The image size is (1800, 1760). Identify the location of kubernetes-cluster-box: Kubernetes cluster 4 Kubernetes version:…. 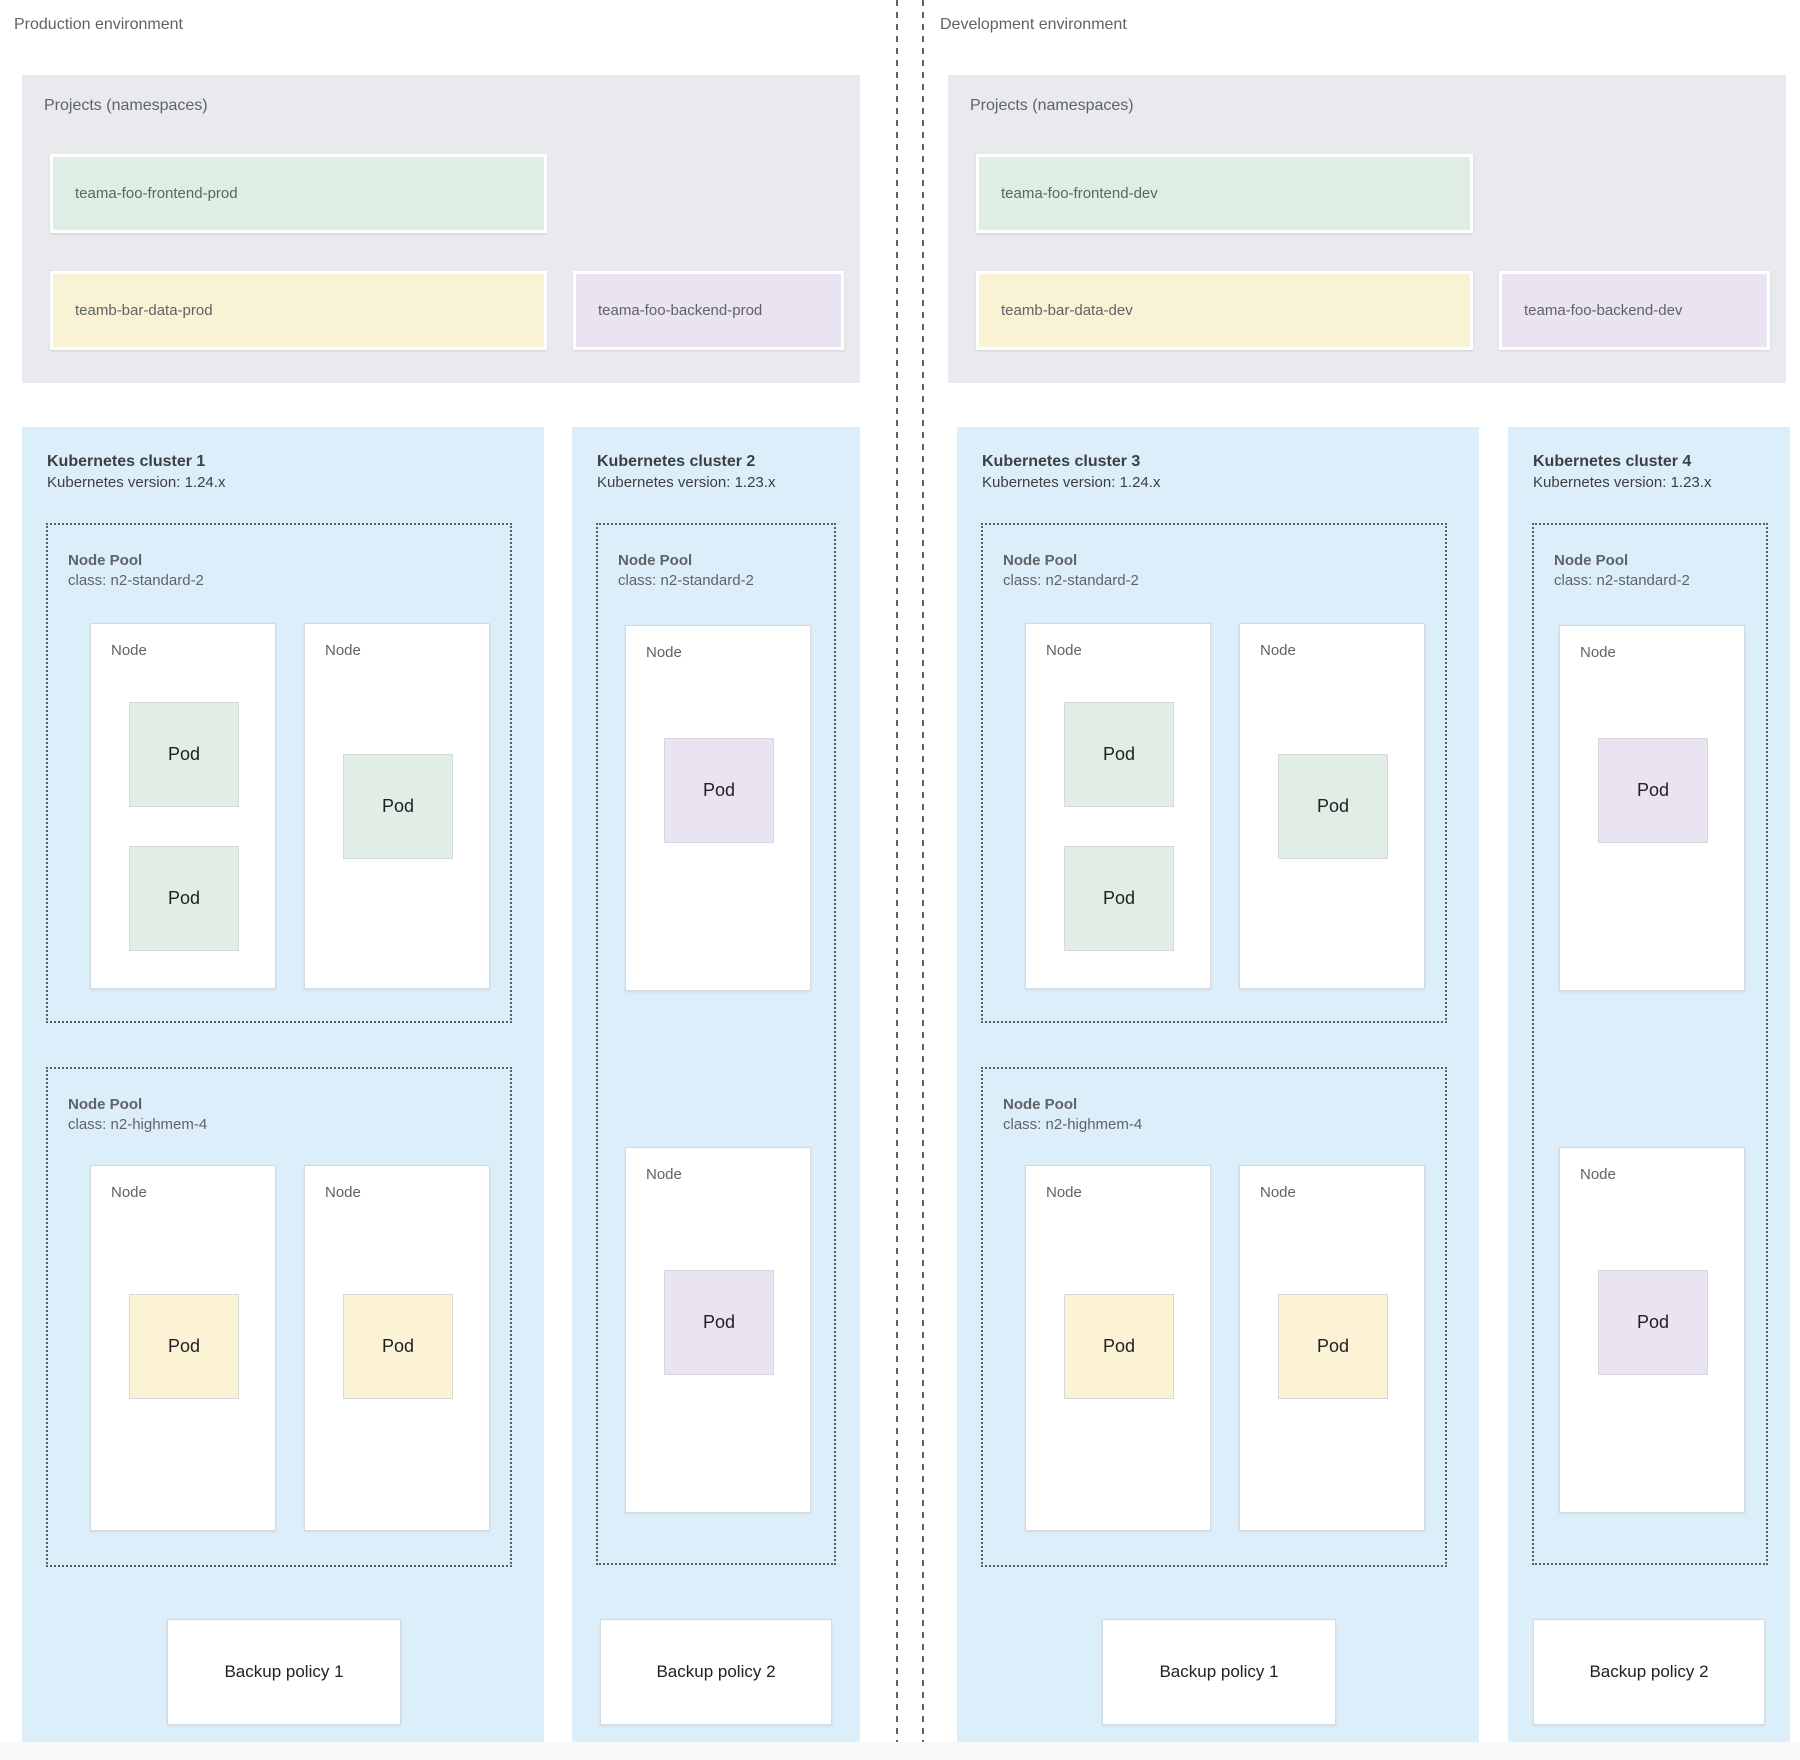
(1649, 1084).